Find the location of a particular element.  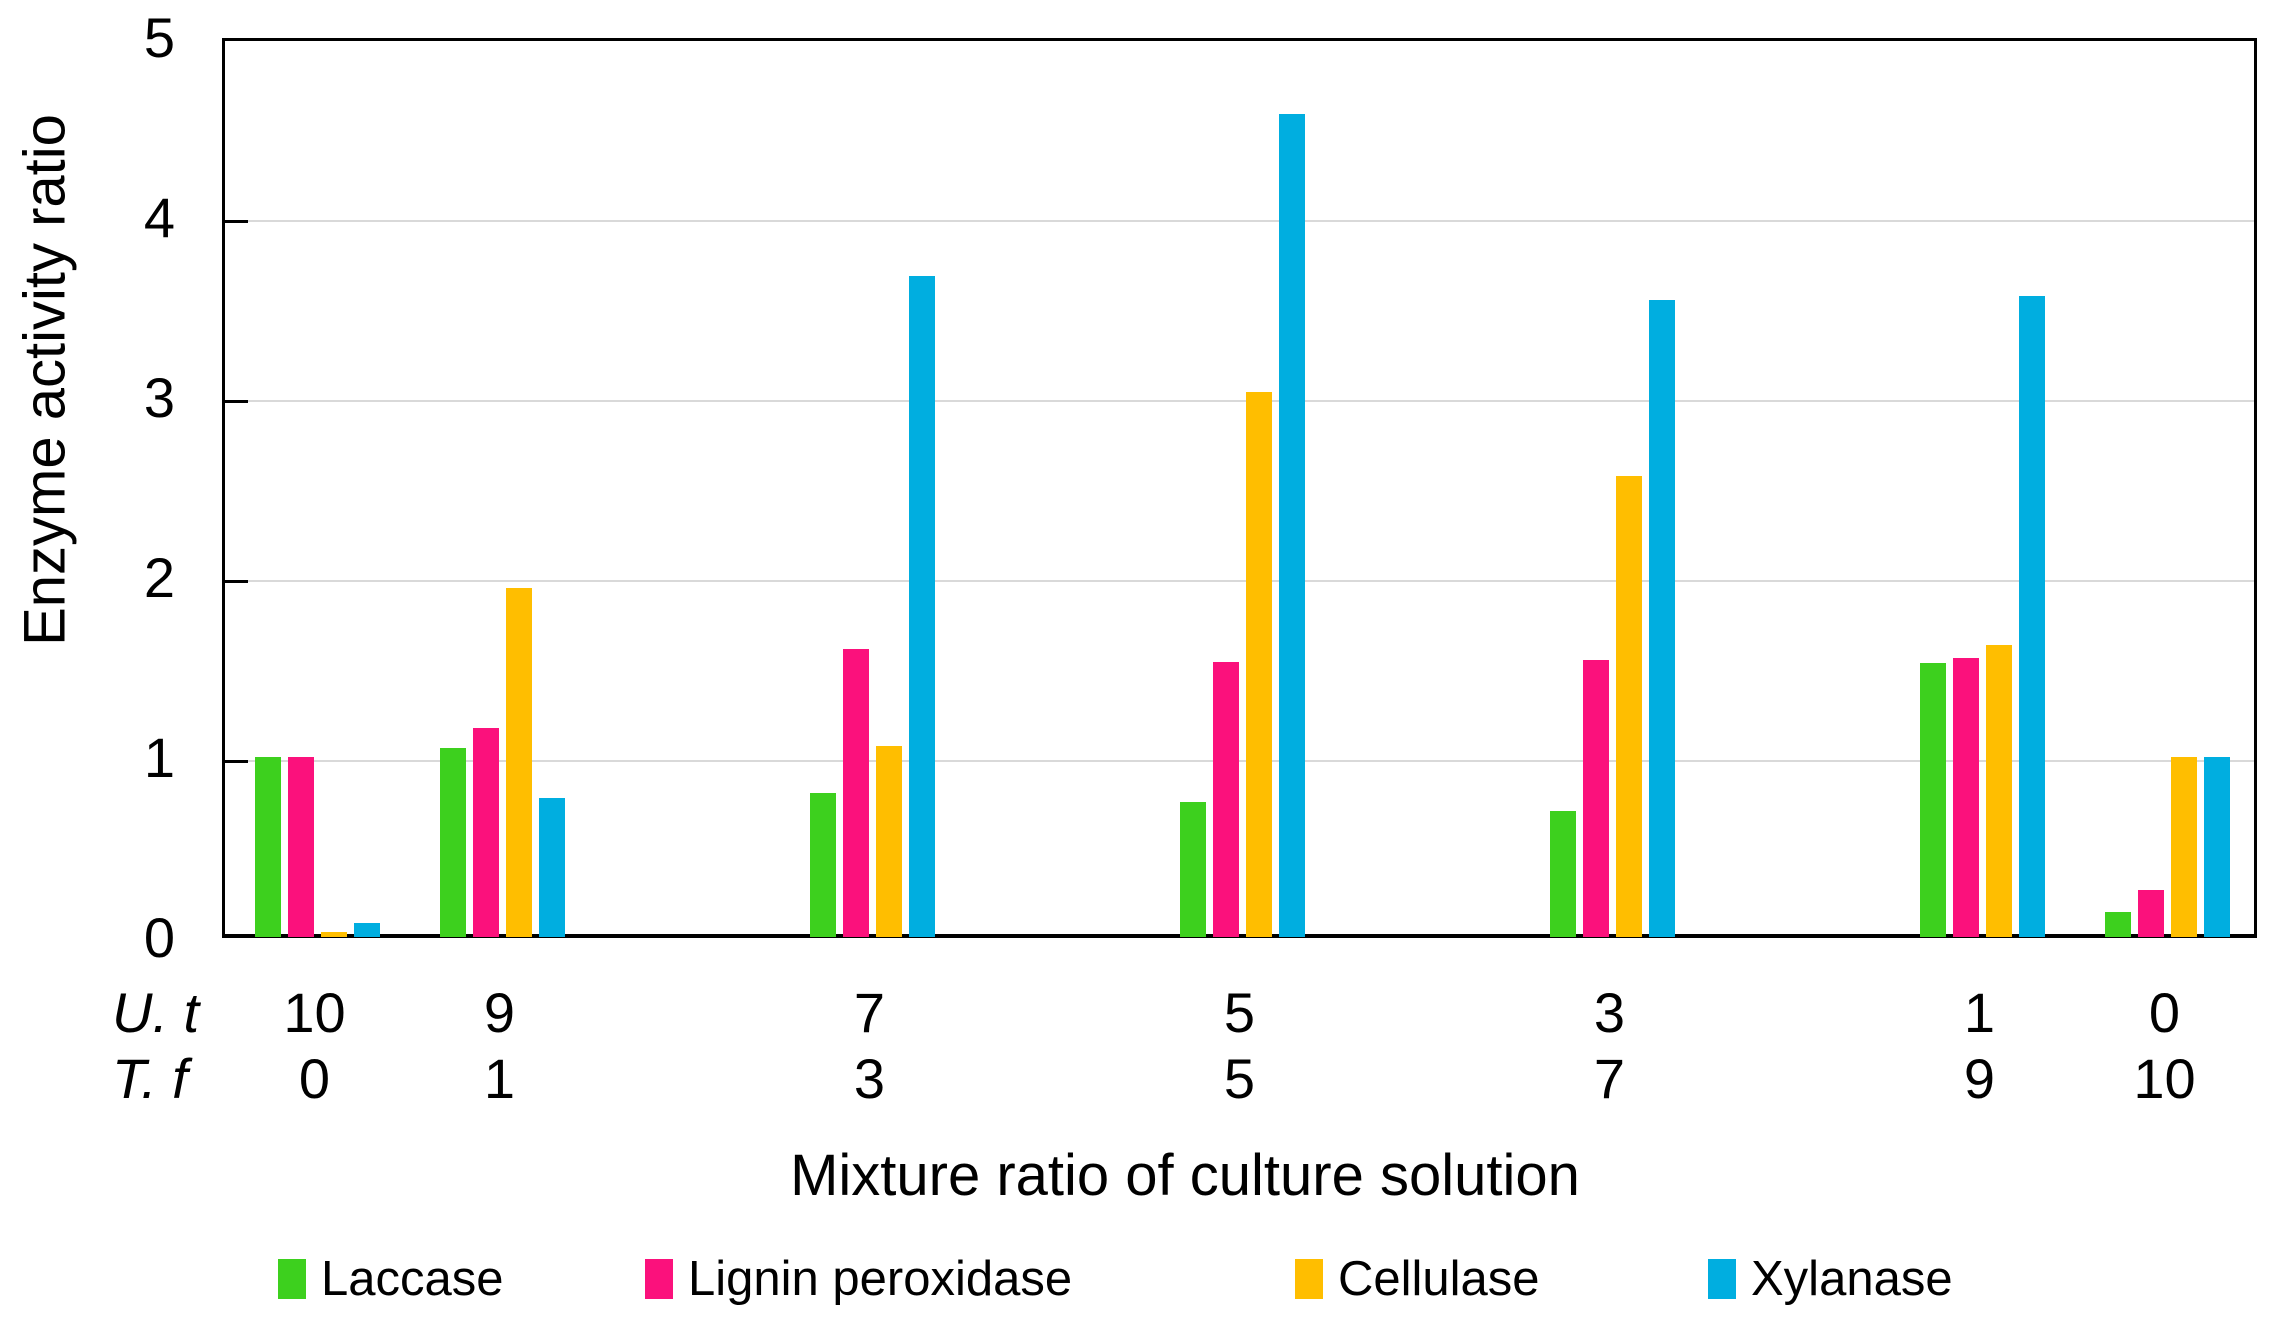

y-tick-label-4: 4 is located at coordinates (159, 217).